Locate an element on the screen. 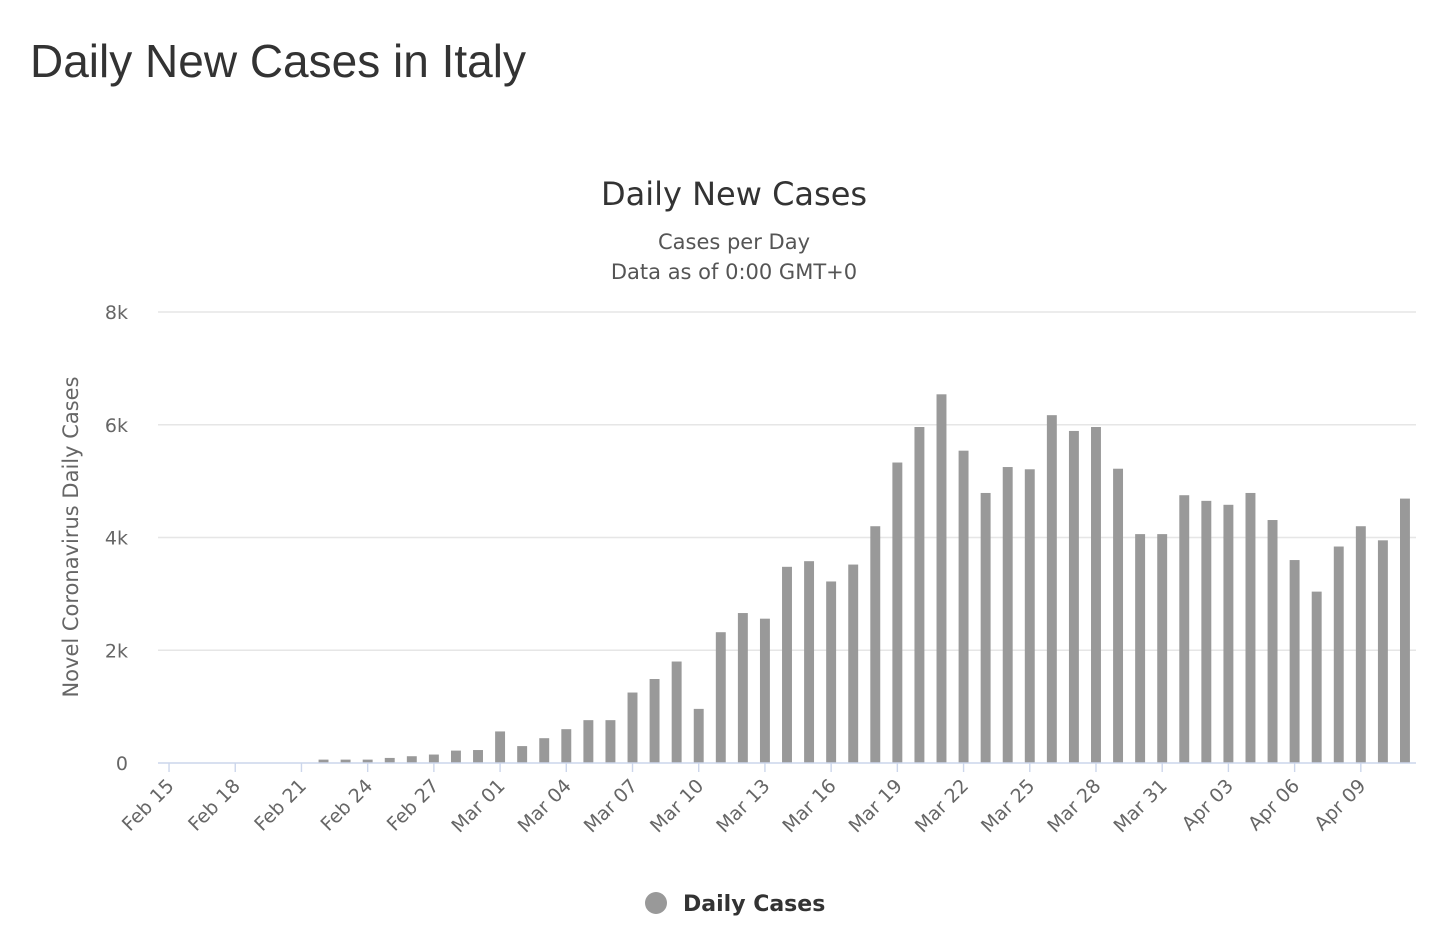 This screenshot has height=931, width=1433. y-tick-label: 4k is located at coordinates (116, 539).